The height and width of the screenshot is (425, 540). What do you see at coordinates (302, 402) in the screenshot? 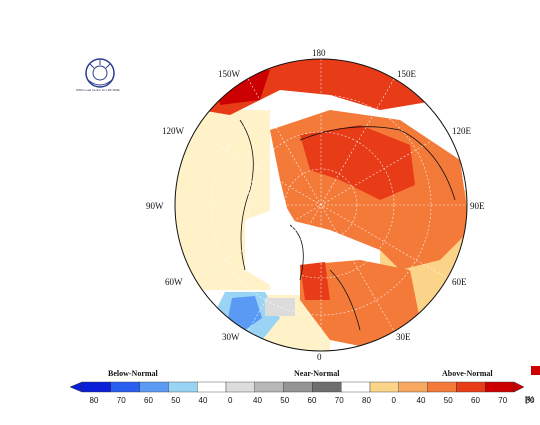
I see `colorbar-ticks: 80 70 60 50 40 0 40 50 60 70 80 0 40 50 60 70 80` at bounding box center [302, 402].